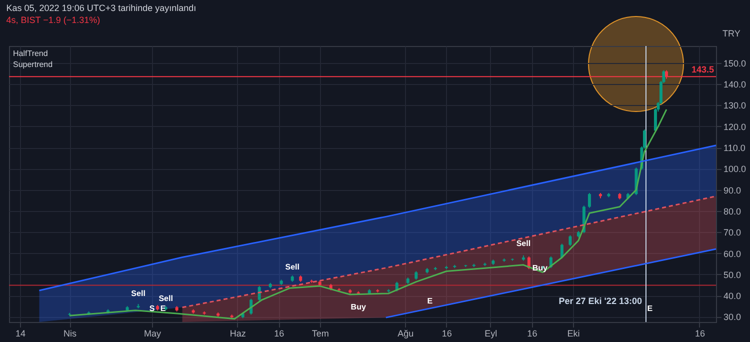  Describe the element at coordinates (733, 296) in the screenshot. I see `y-tick-label: 40.0` at that location.